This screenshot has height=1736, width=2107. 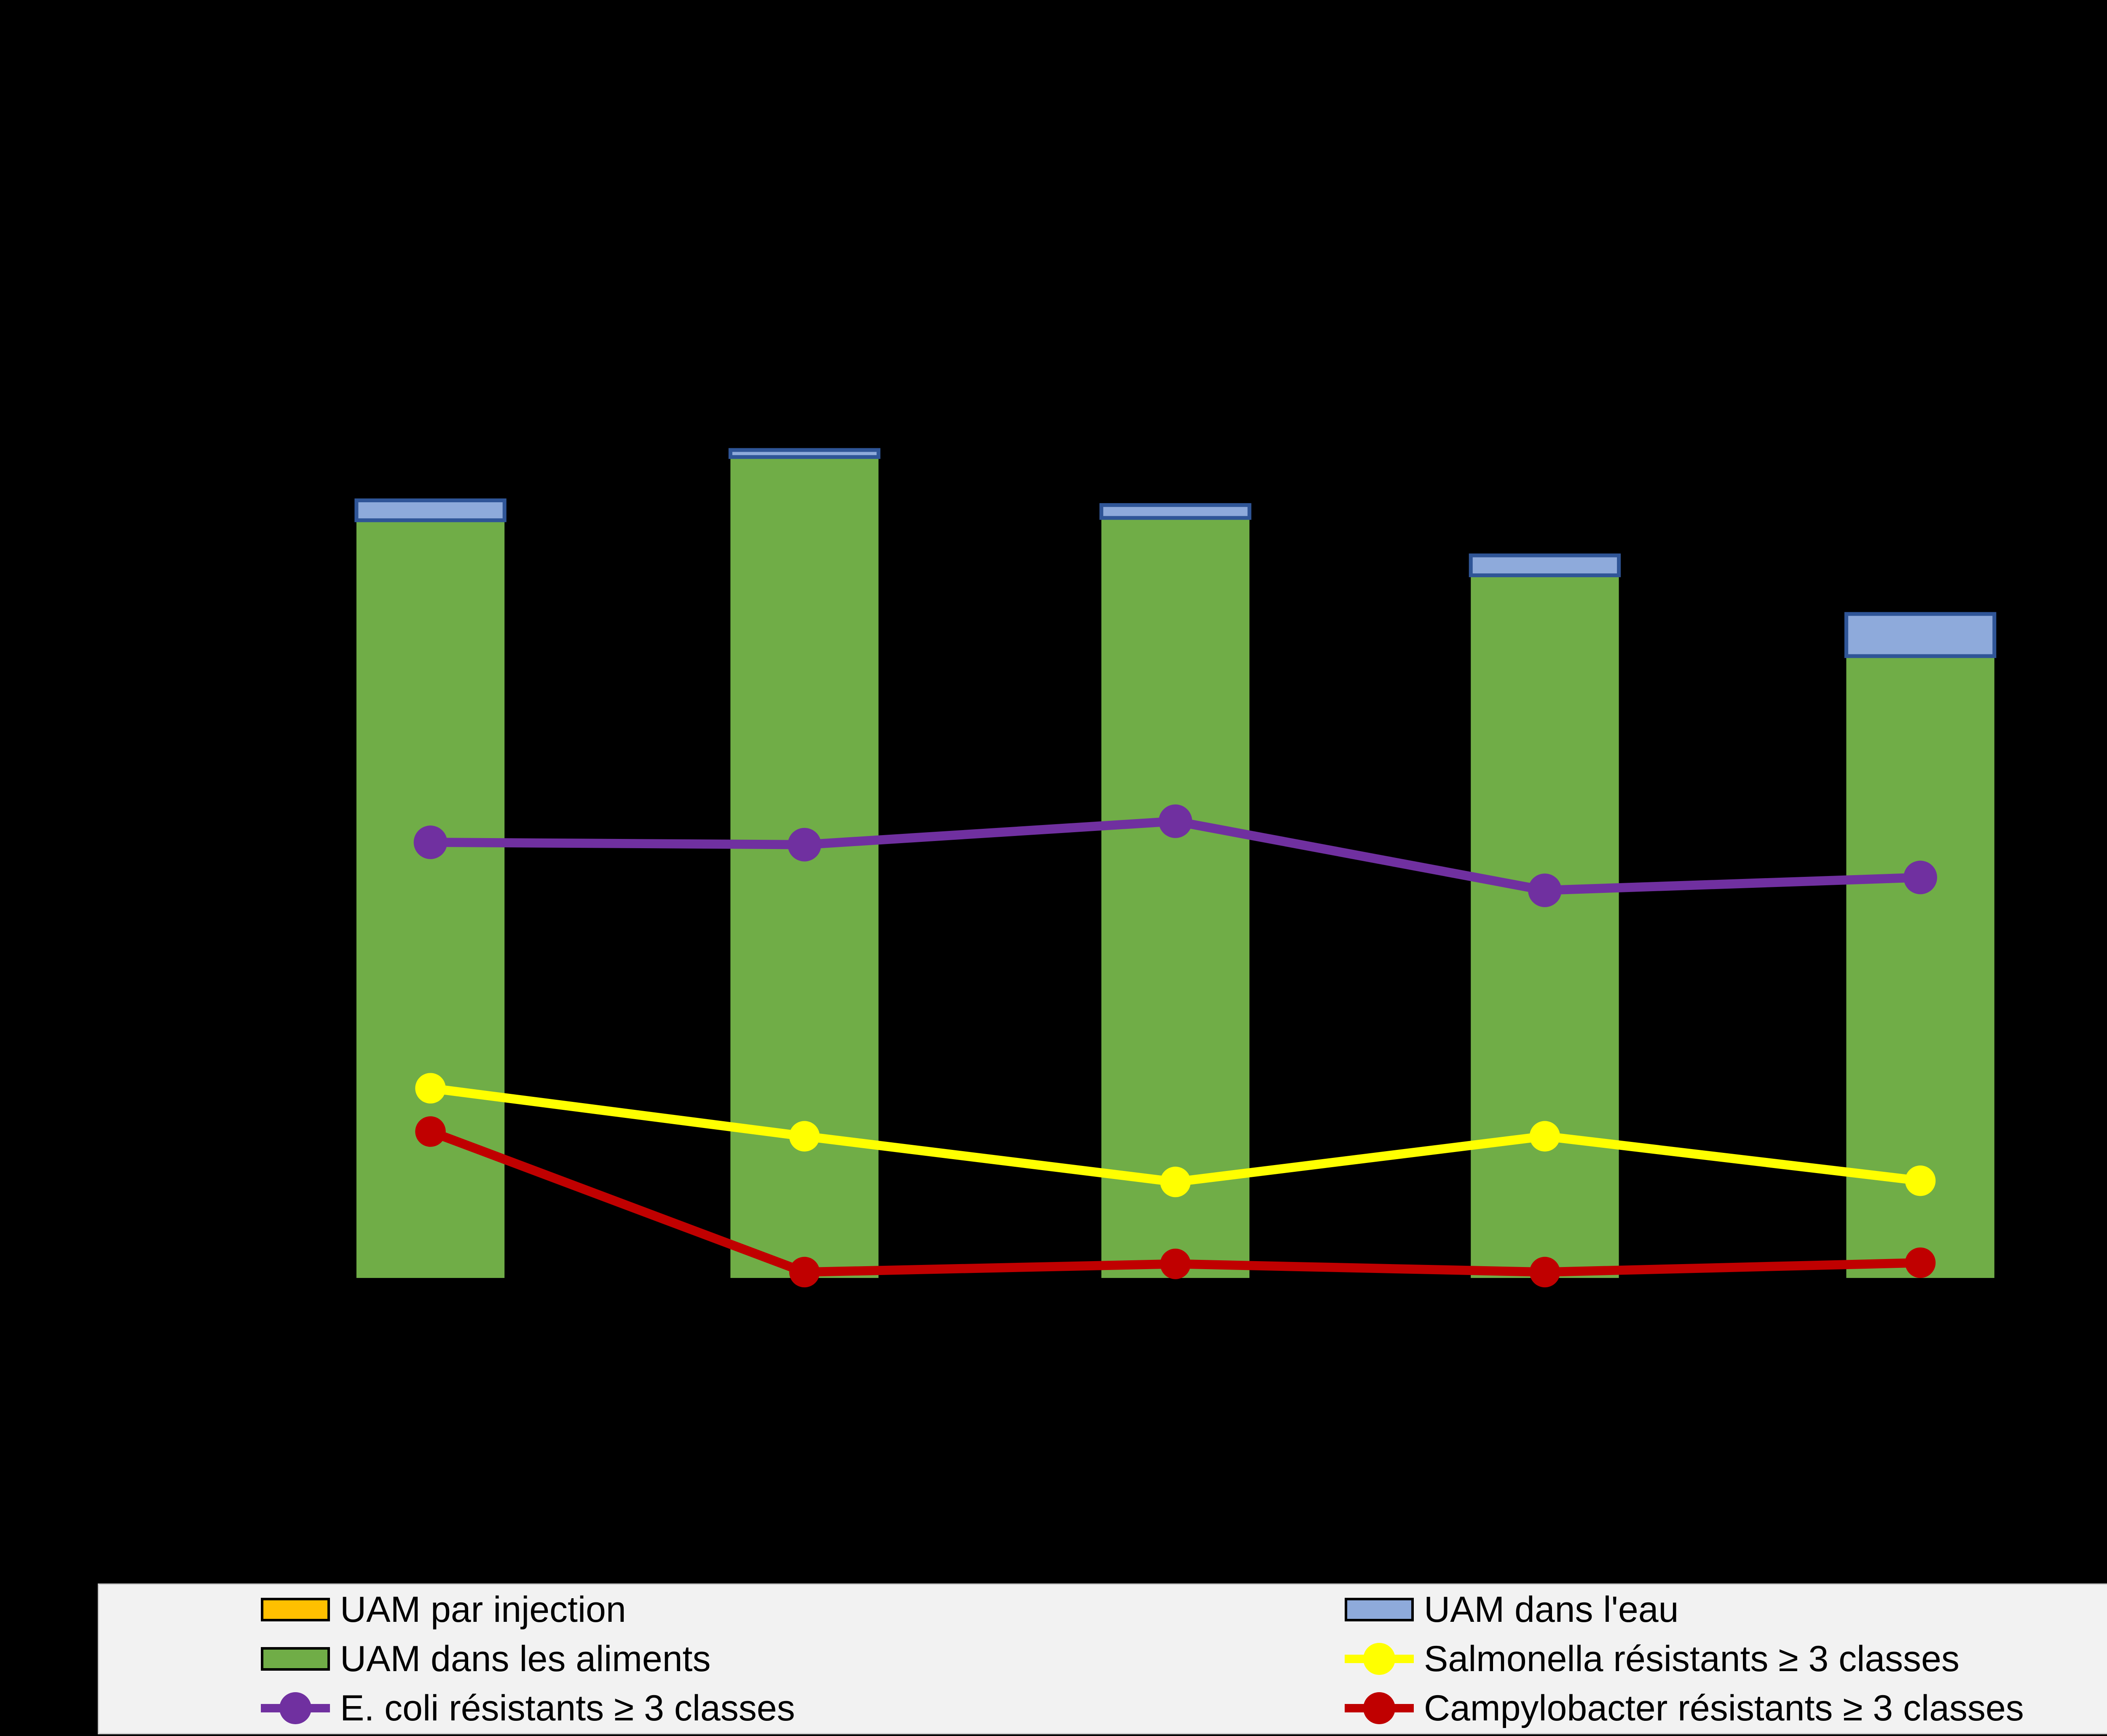 I want to click on legend-item-campylobacter: Campylobacter résistants ≥ 3 classes, so click(x=1726, y=1708).